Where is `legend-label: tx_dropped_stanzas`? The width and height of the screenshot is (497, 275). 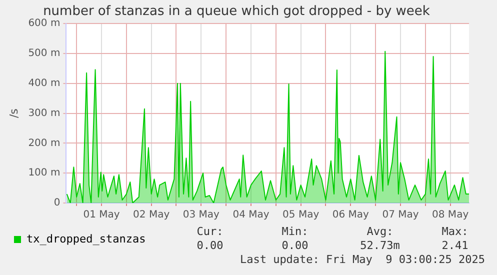
legend-label: tx_dropped_stanzas is located at coordinates (86, 239).